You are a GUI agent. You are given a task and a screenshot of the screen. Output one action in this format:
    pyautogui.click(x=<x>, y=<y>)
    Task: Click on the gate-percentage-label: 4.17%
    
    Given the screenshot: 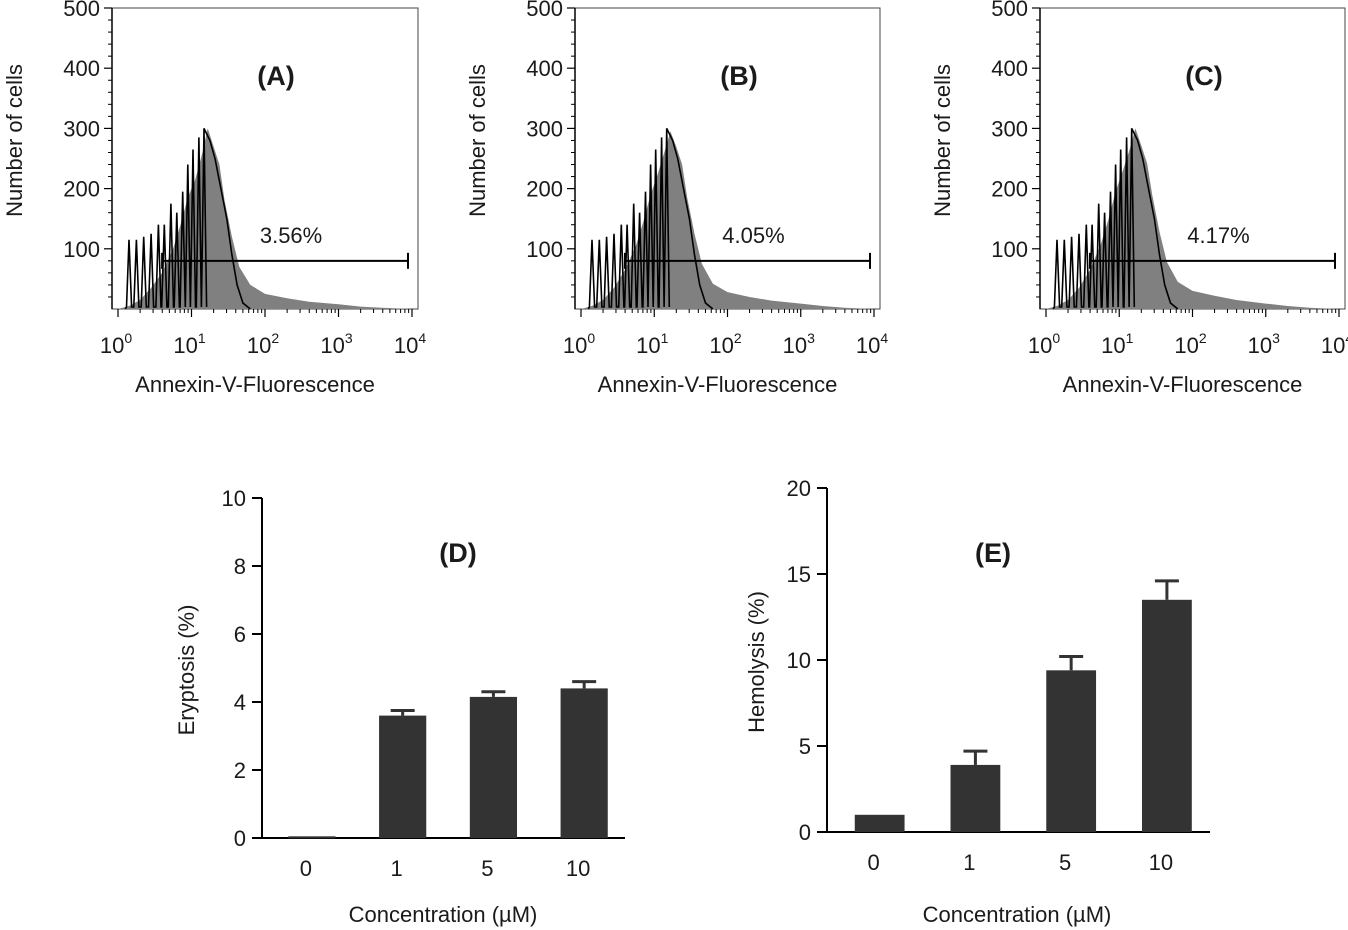 What is the action you would take?
    pyautogui.click(x=1218, y=235)
    